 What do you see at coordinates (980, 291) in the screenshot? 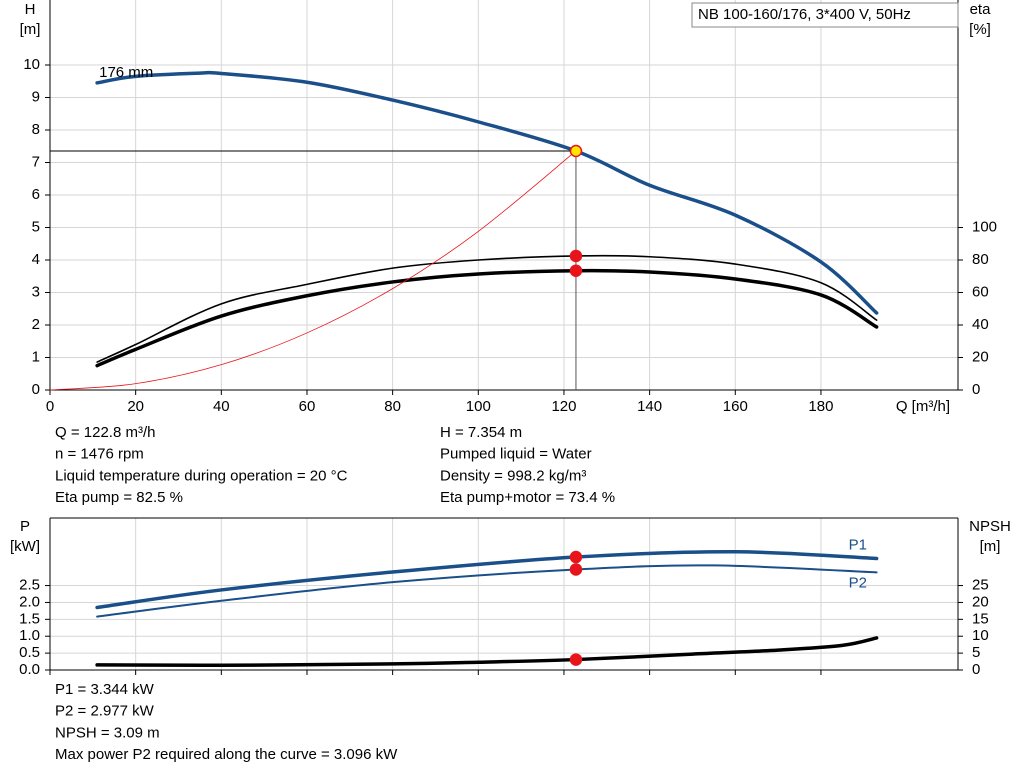
I see `y2-tick-label: 60` at bounding box center [980, 291].